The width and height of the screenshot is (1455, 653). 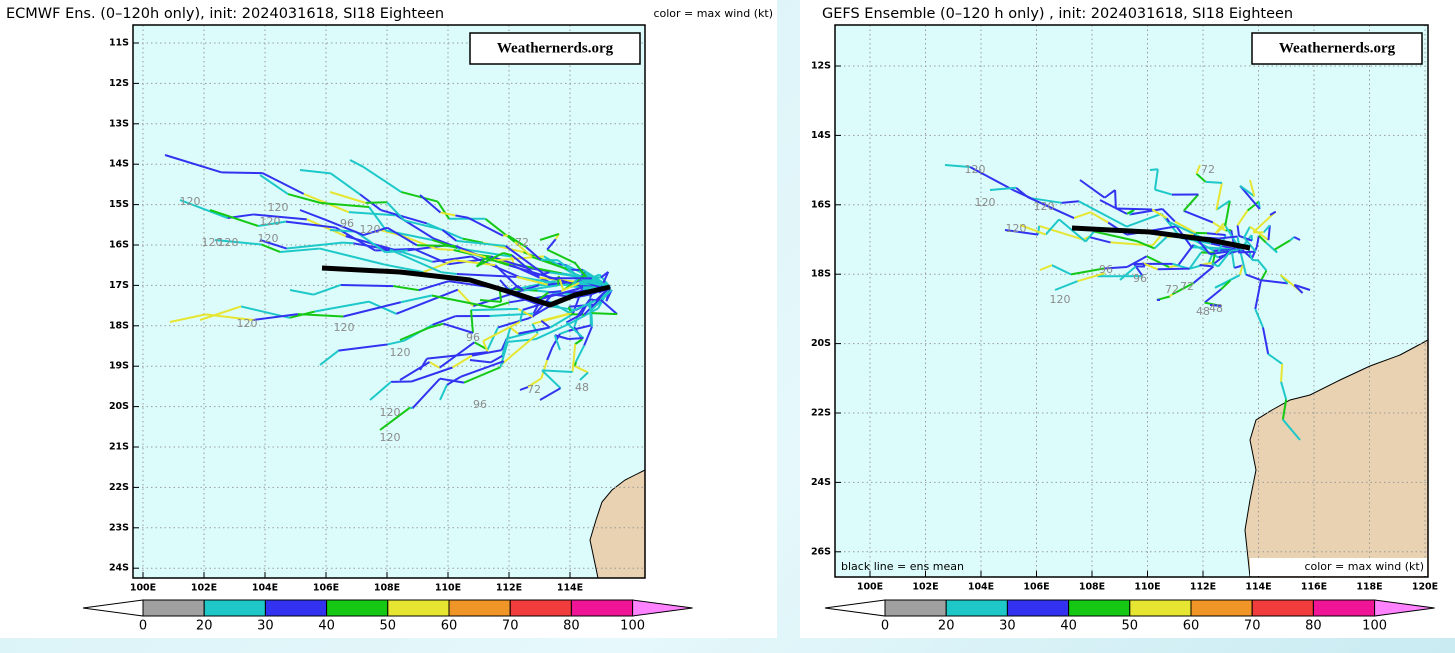 I want to click on lon-label: 116E, so click(x=1314, y=587).